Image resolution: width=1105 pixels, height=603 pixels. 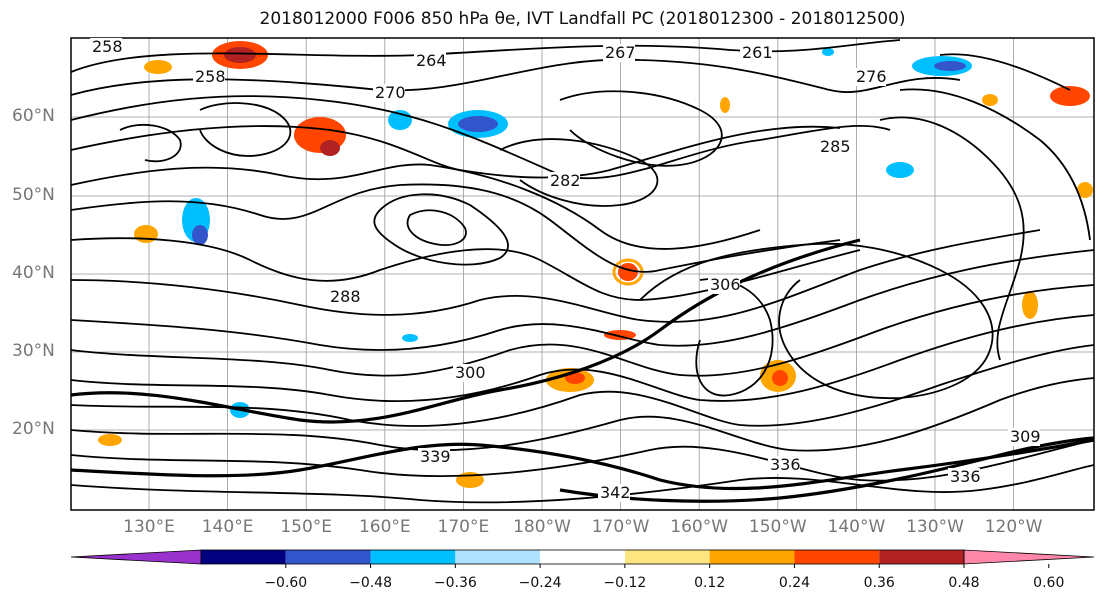 What do you see at coordinates (710, 583) in the screenshot?
I see `colorbar-tick-label: 0.12` at bounding box center [710, 583].